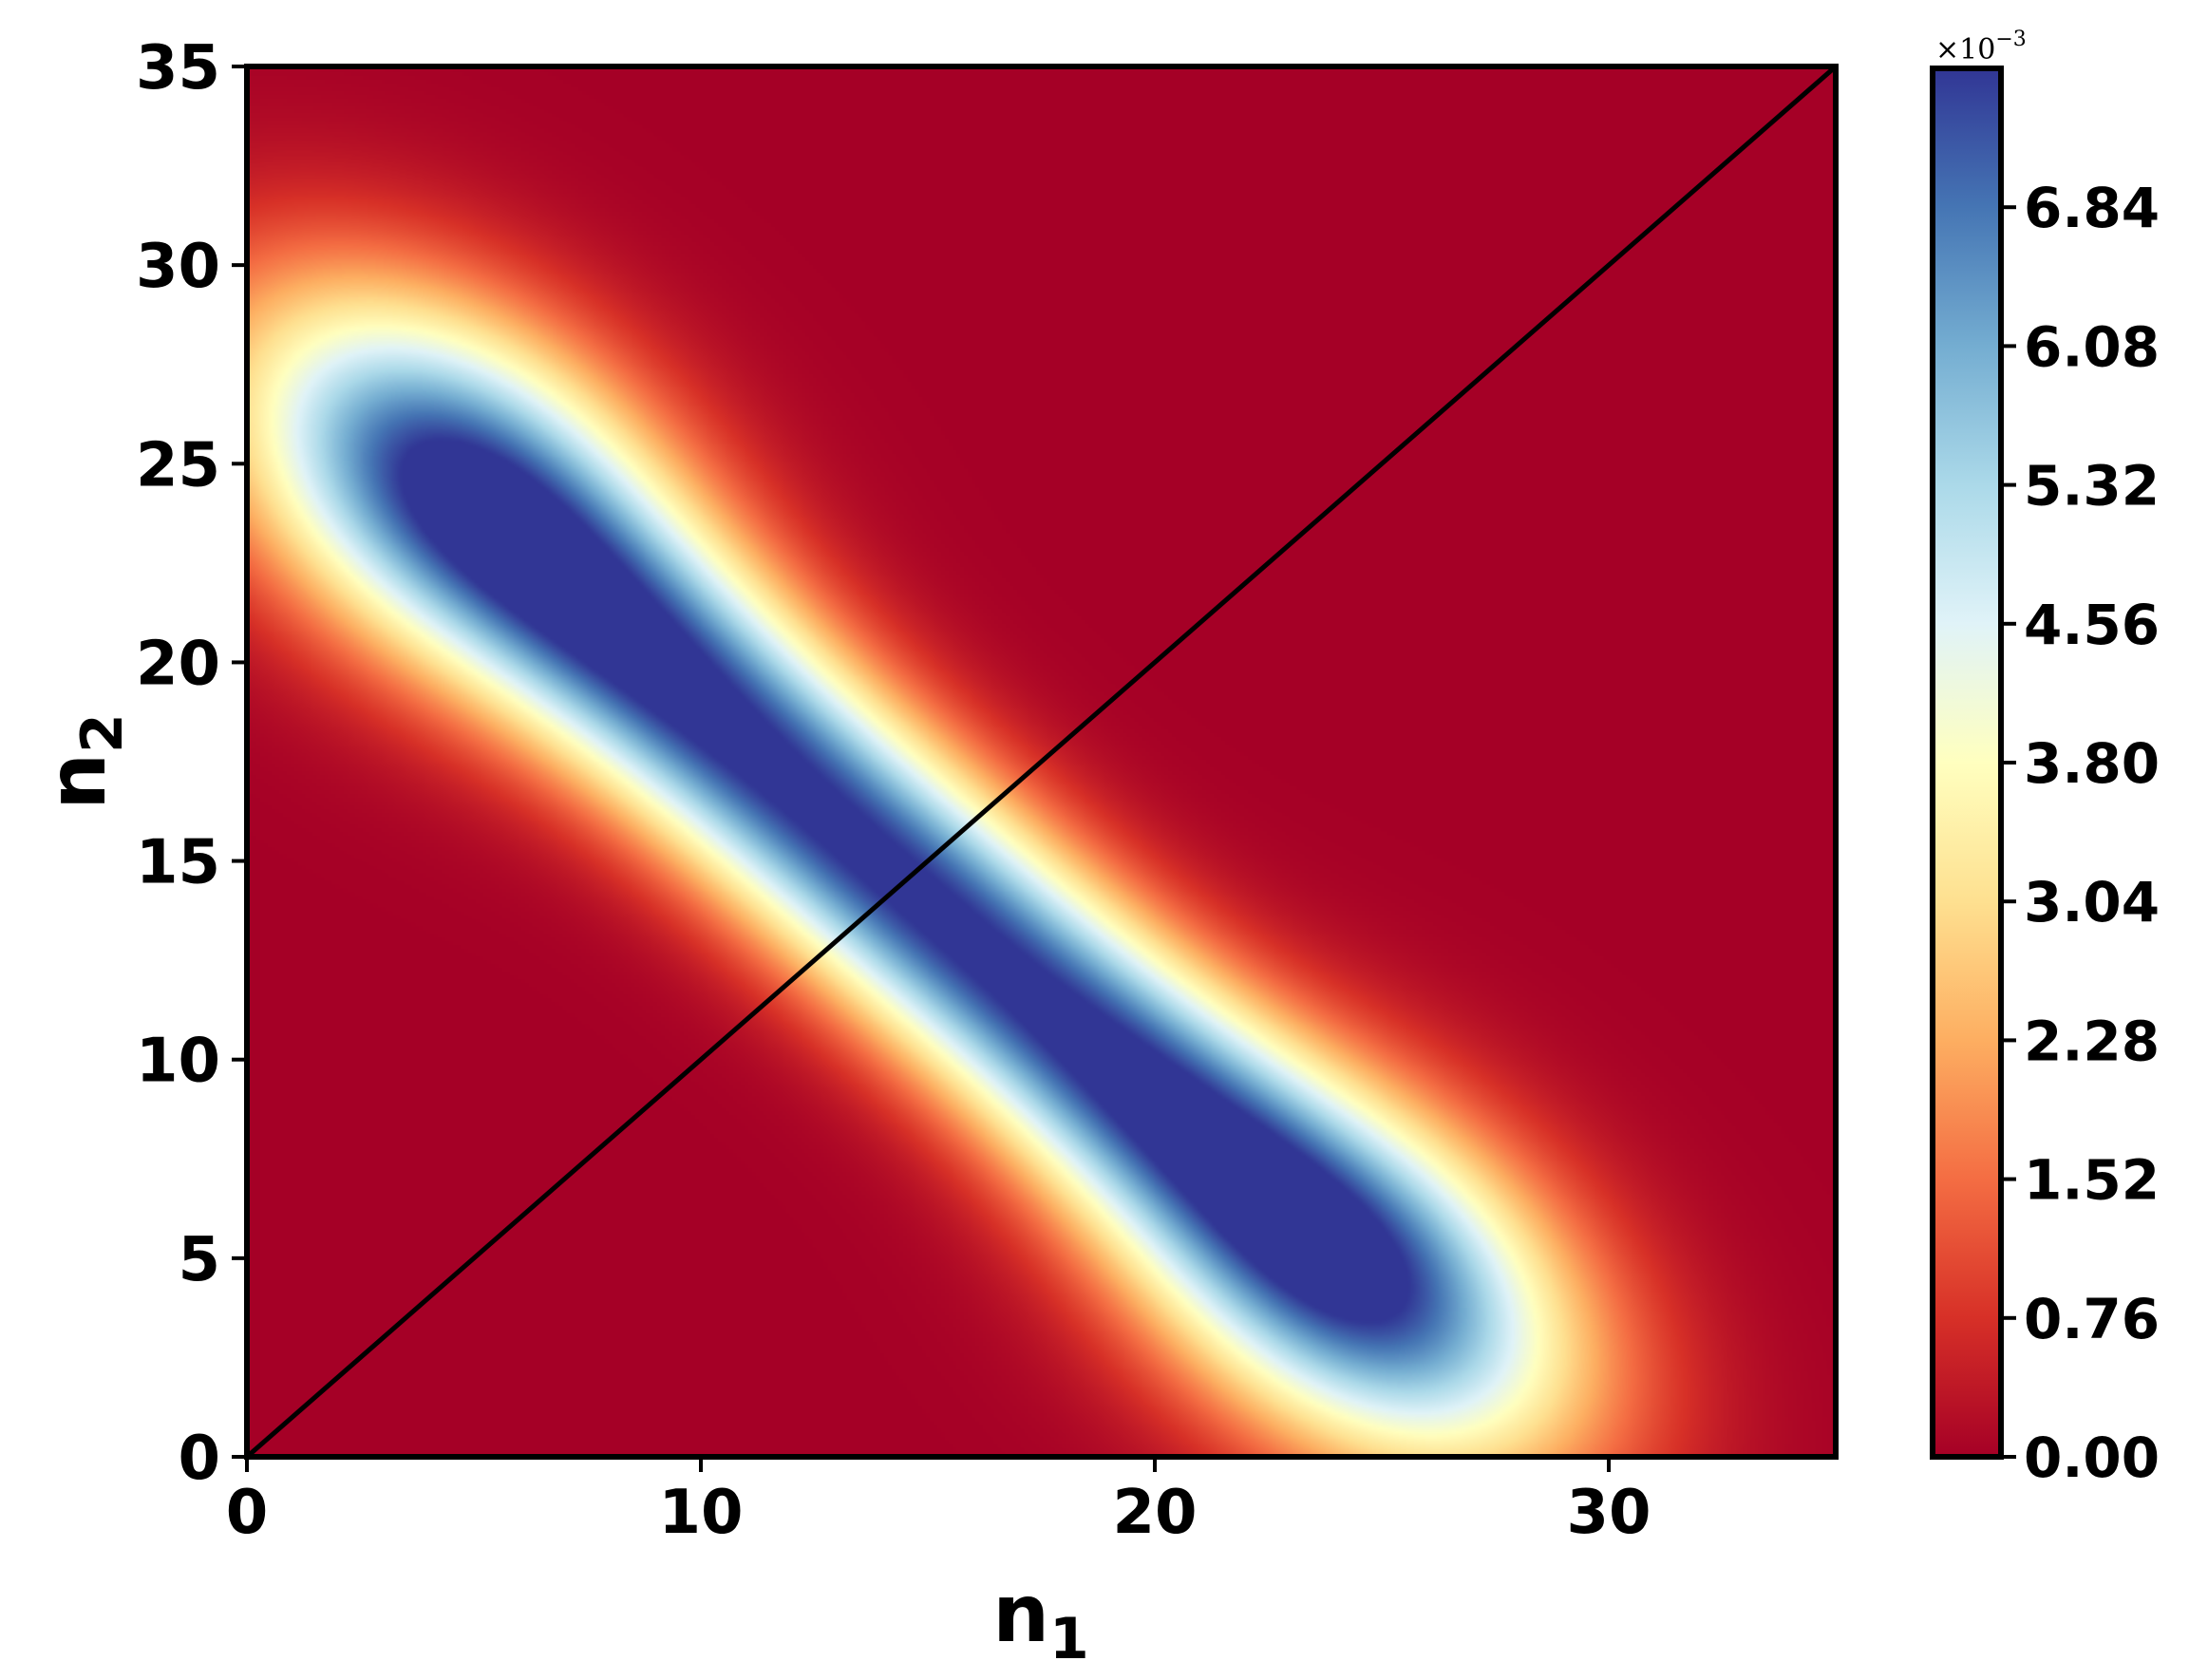 The height and width of the screenshot is (1680, 2189). What do you see at coordinates (2092, 902) in the screenshot?
I see `colorbar-tick-label: 3.04` at bounding box center [2092, 902].